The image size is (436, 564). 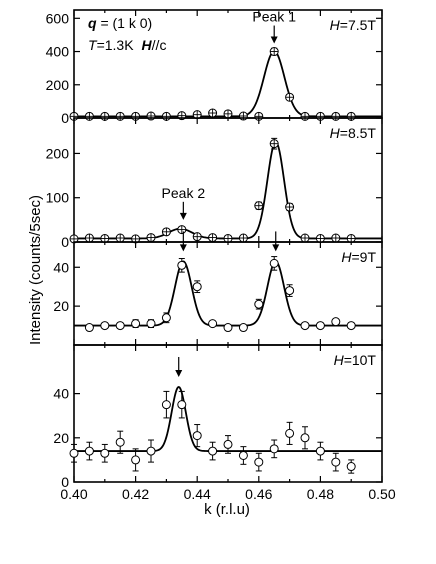 I want to click on x-tick-label: 0.42, so click(x=135, y=494).